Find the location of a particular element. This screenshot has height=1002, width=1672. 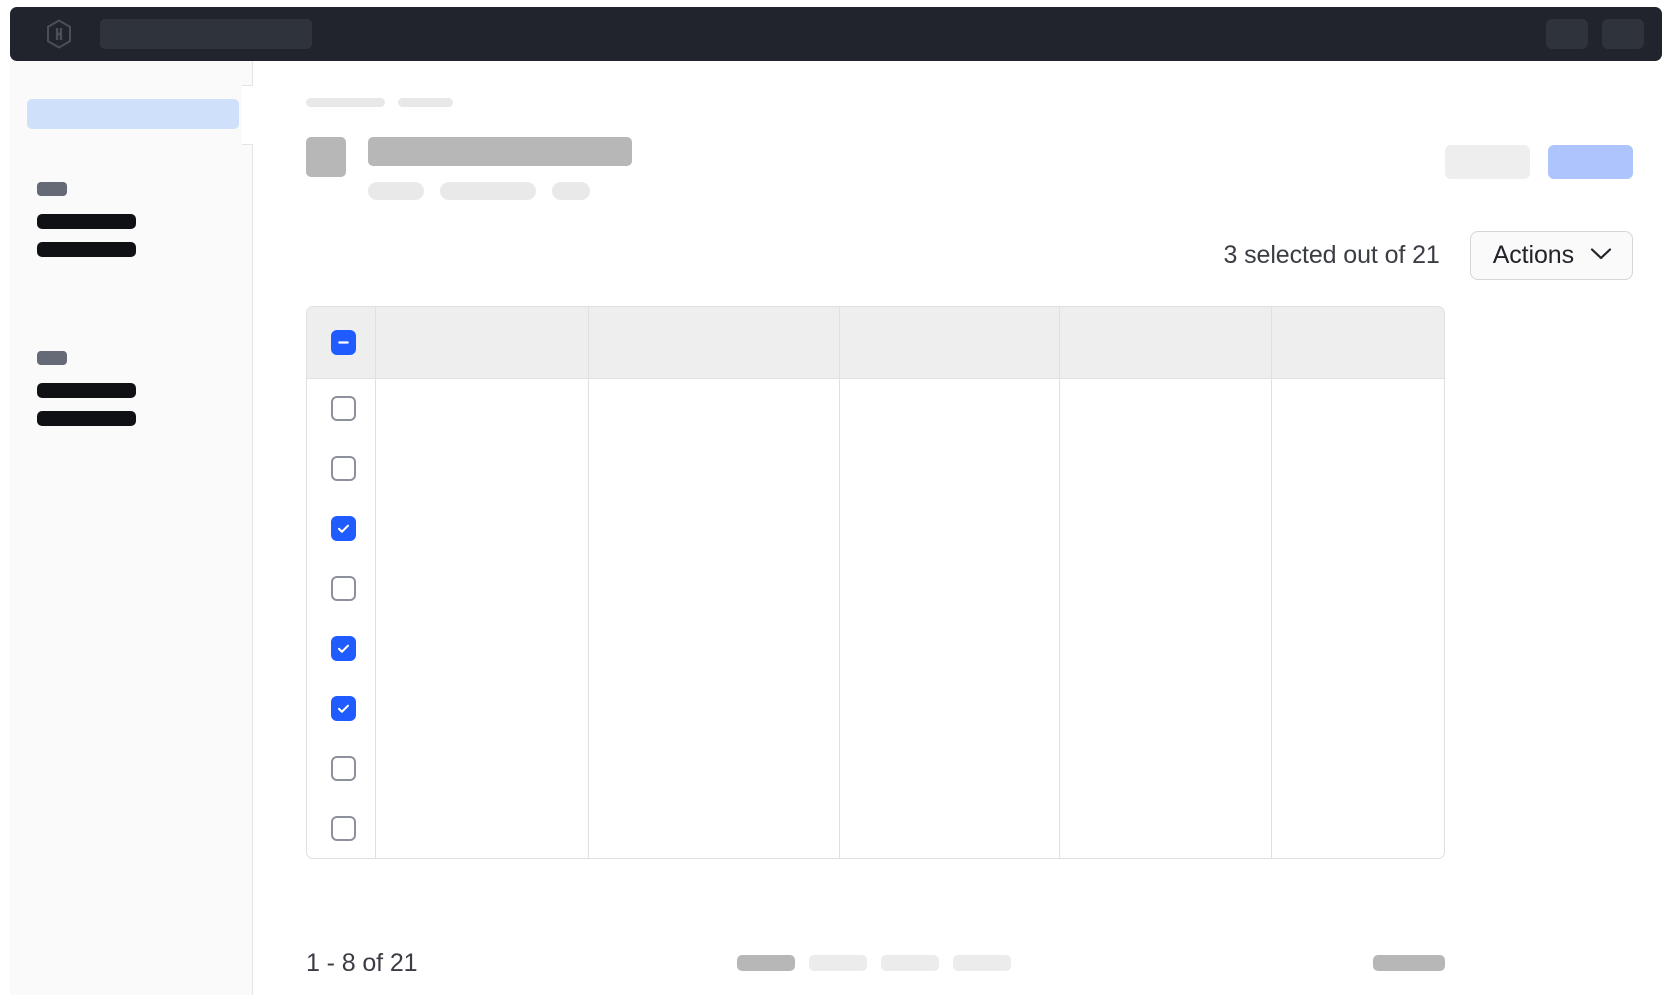

select-all-checkbox is located at coordinates (343, 342).